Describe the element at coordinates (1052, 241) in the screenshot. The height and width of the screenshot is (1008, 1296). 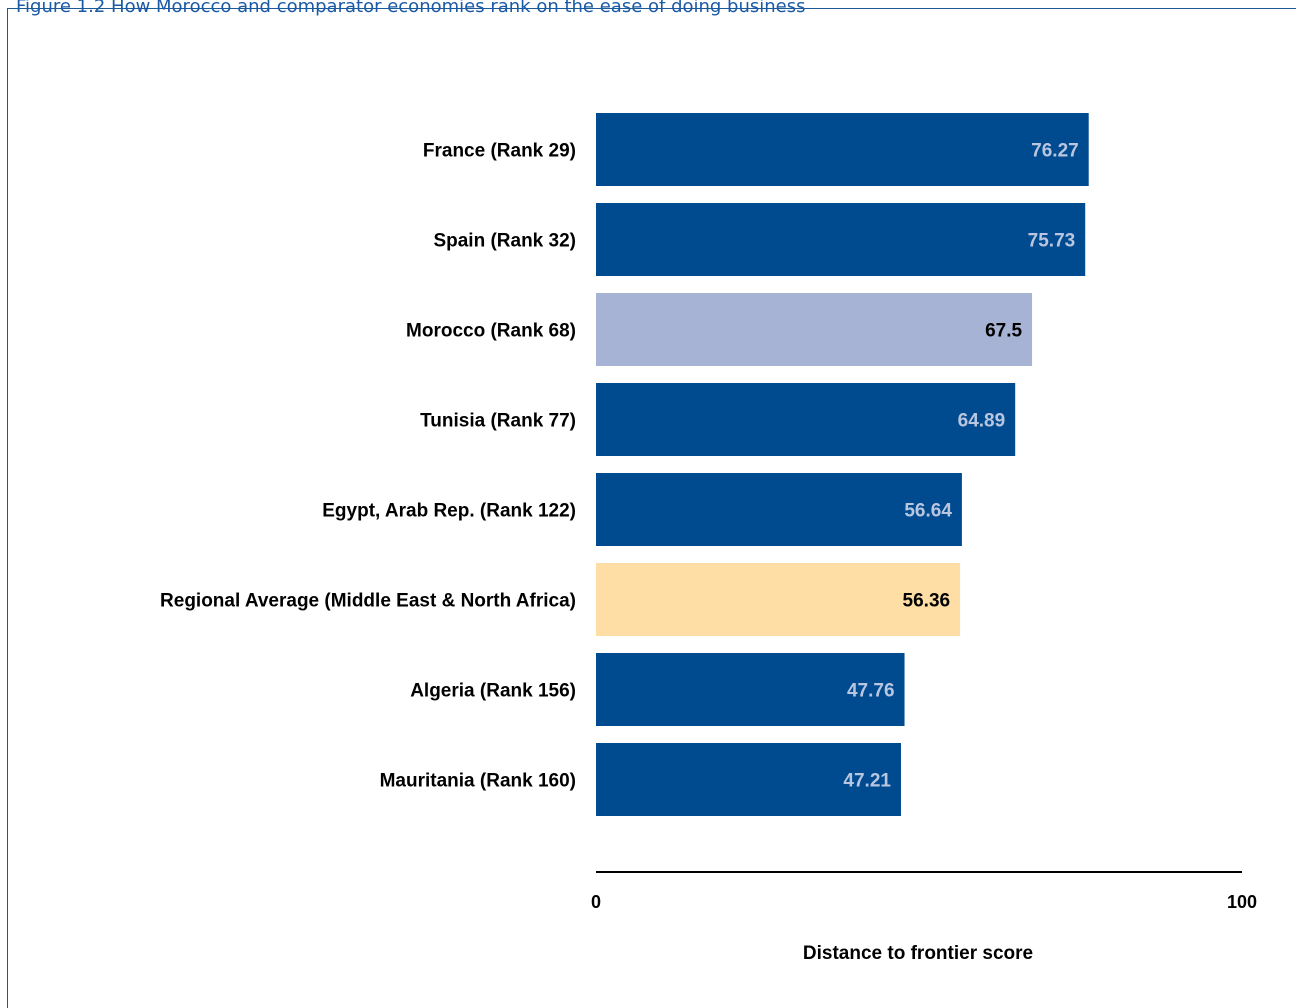
I see `value-label: 75.73` at that location.